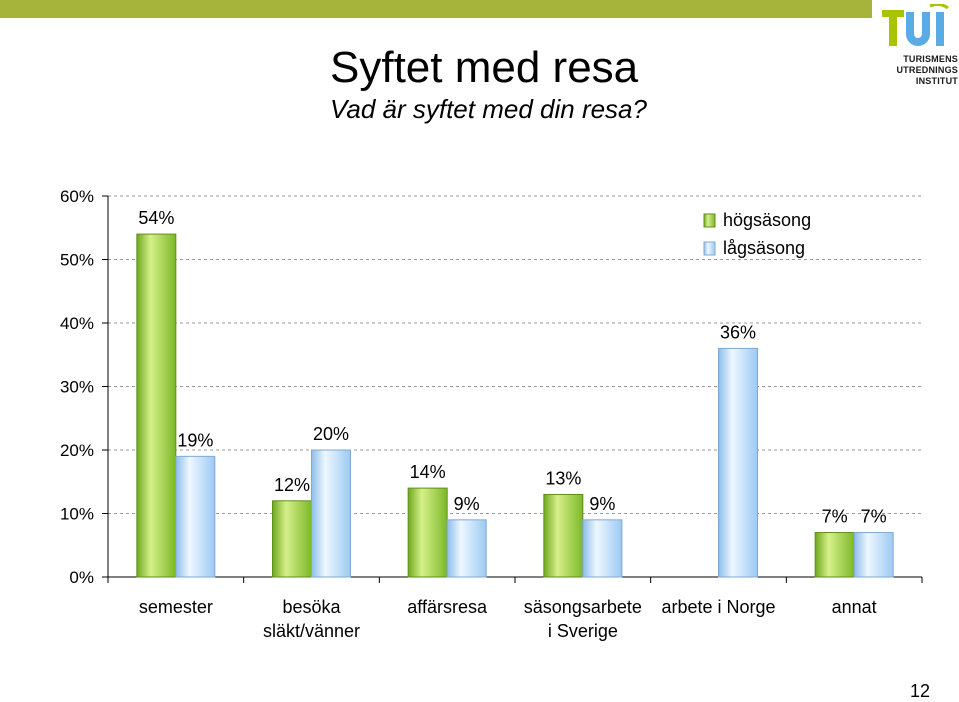  Describe the element at coordinates (77, 196) in the screenshot. I see `y-tick-label: 60%` at that location.